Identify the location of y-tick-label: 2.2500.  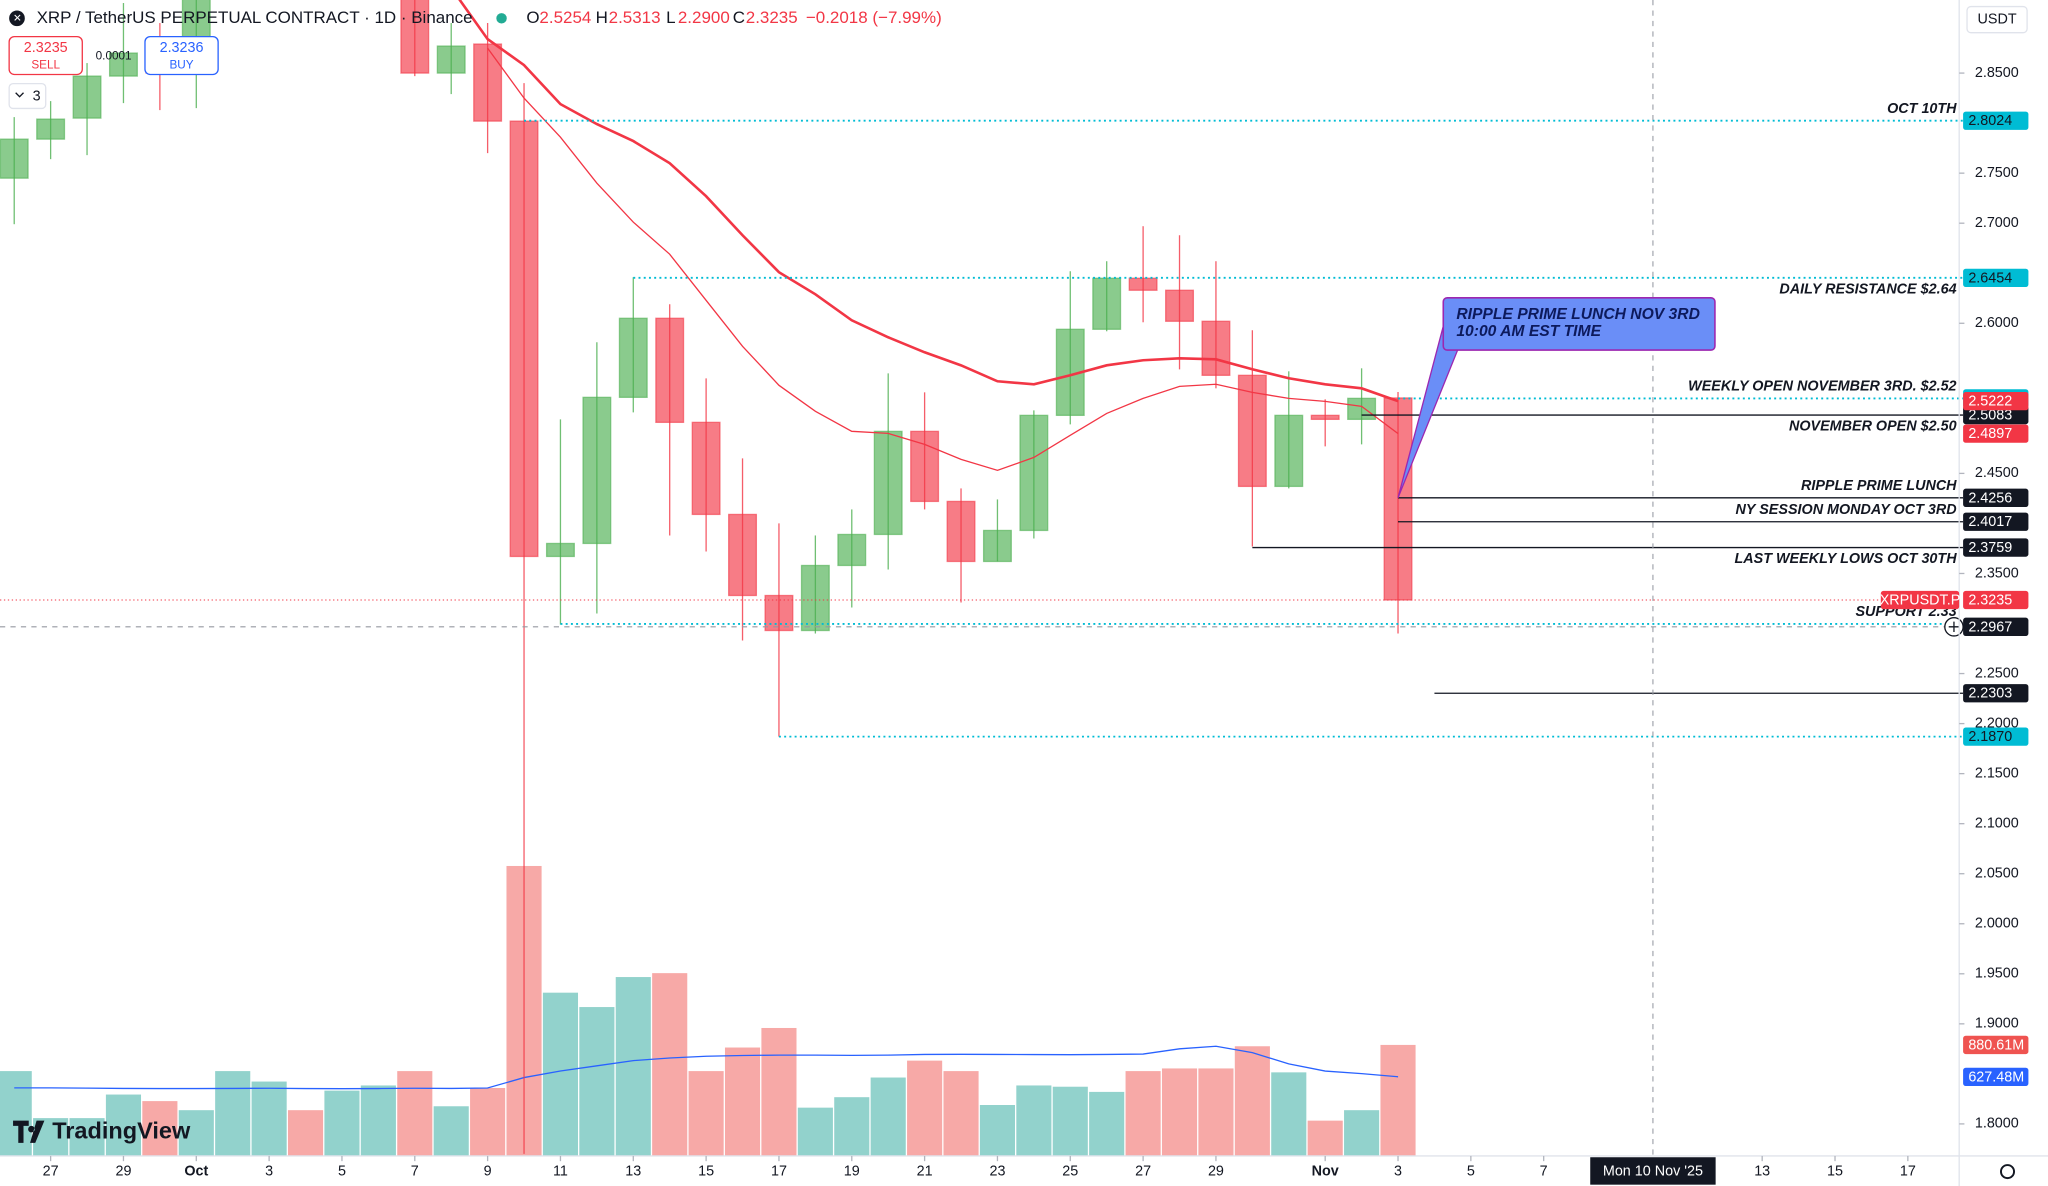
(1997, 673).